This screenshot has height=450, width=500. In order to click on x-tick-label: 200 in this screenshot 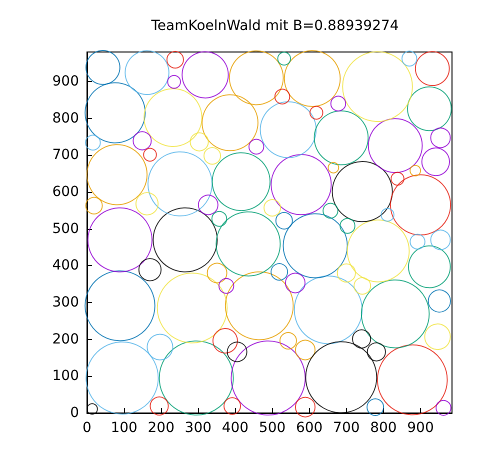, I will do `click(161, 428)`.